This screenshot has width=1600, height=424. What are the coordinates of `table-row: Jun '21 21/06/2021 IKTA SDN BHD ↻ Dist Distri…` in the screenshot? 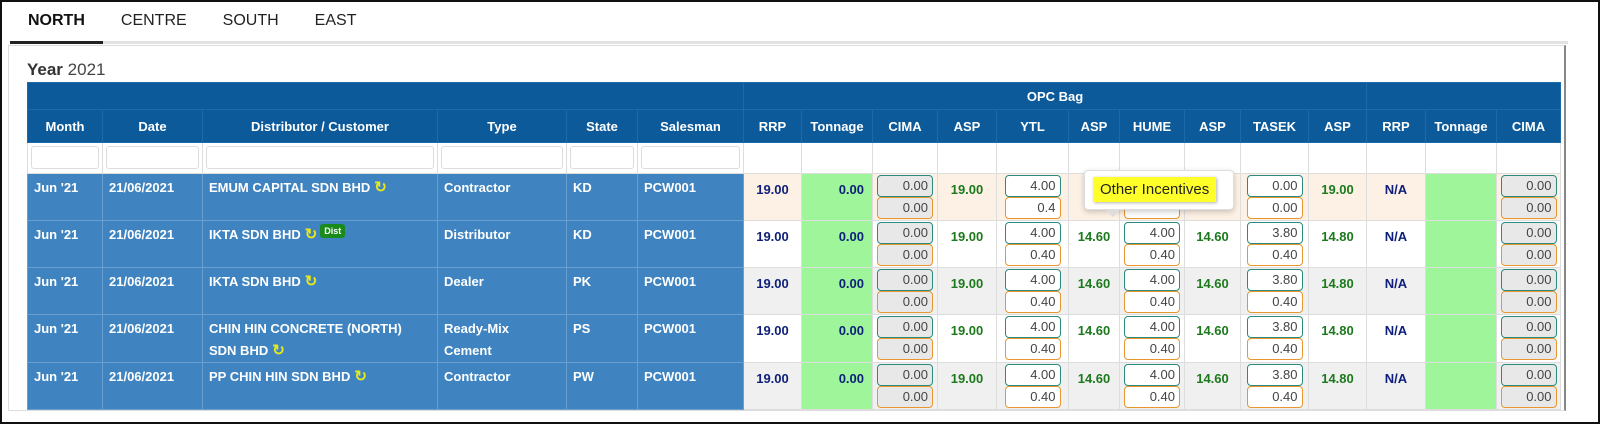 It's located at (794, 244).